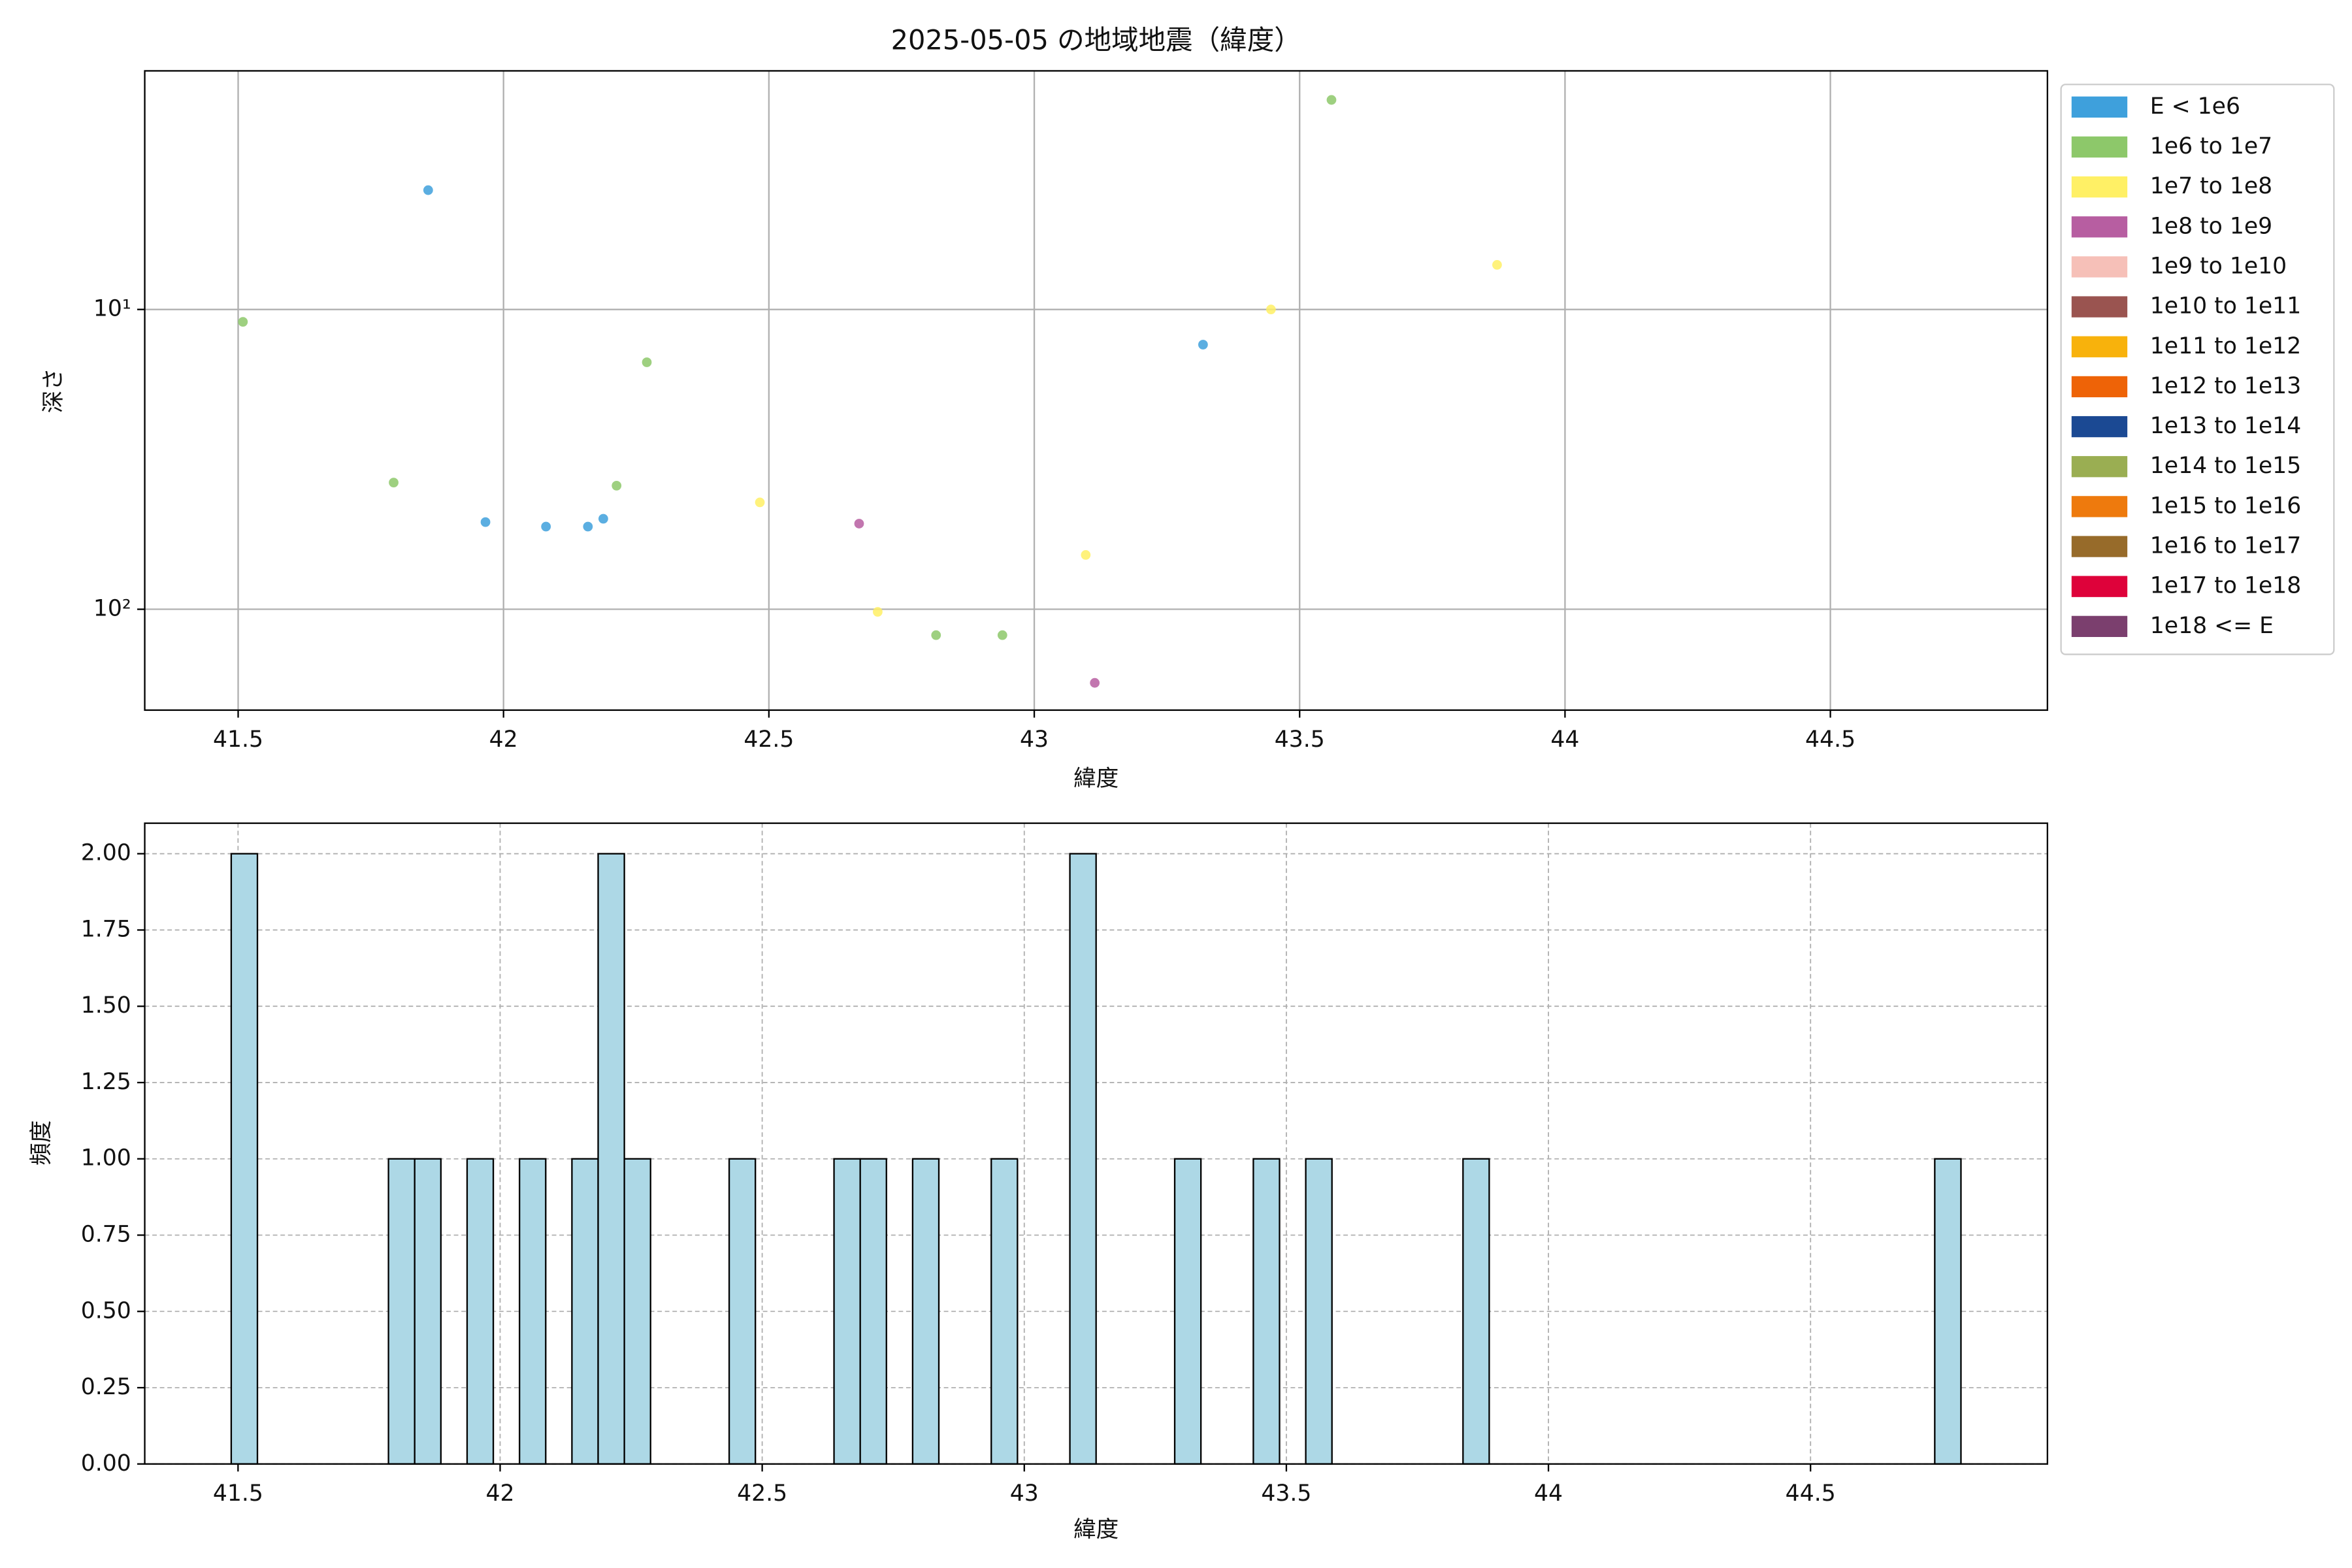 The image size is (2352, 1568). Describe the element at coordinates (2225, 386) in the screenshot. I see `legend-label: 1e12 to 1e13` at that location.